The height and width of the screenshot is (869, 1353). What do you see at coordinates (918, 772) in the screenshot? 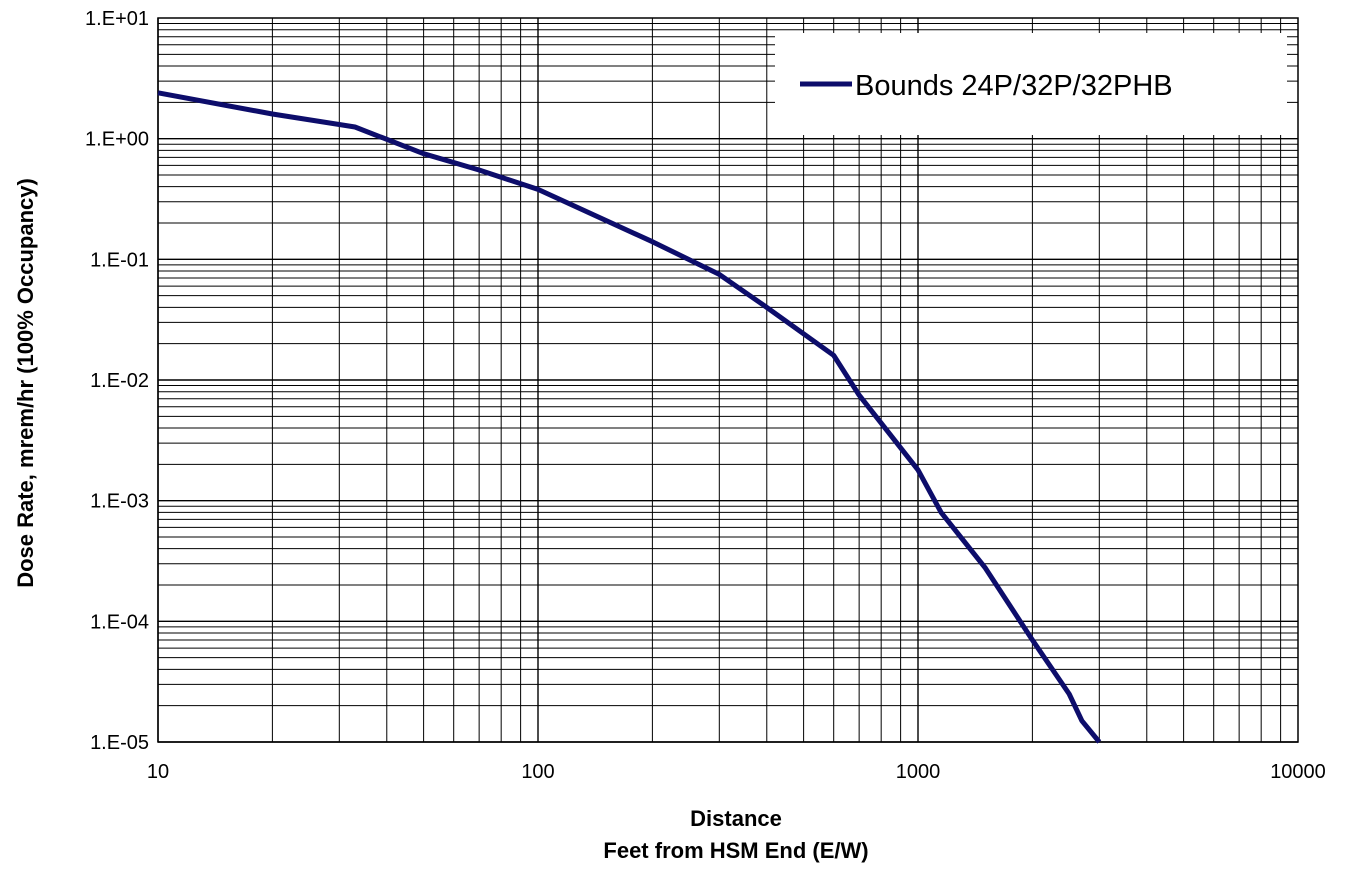
I see `x-tick-label: 1000` at bounding box center [918, 772].